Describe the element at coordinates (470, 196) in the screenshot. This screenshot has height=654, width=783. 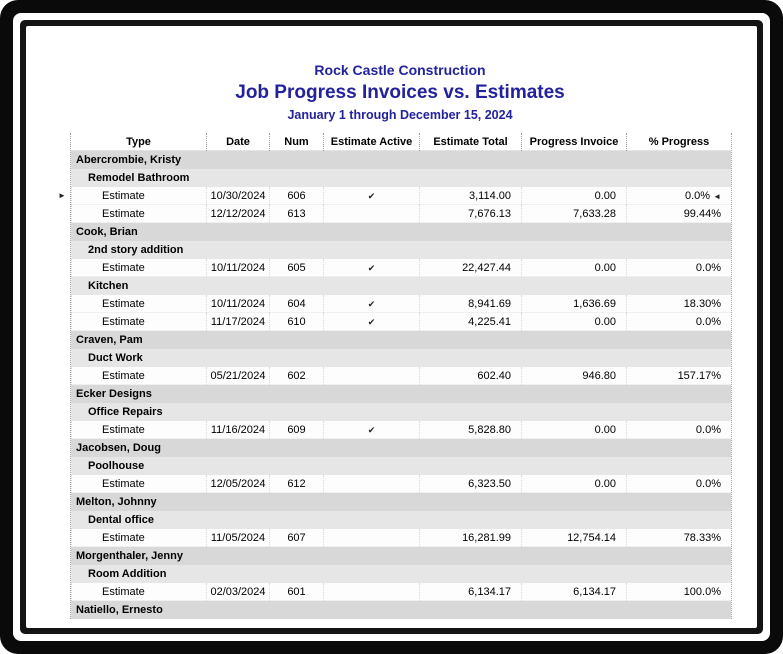
I see `cell-estimate-total: 3,114.00` at that location.